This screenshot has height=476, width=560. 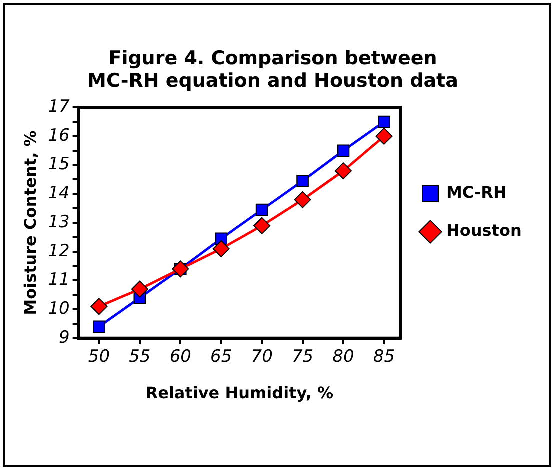 I want to click on x-tick-label: 60, so click(x=181, y=357).